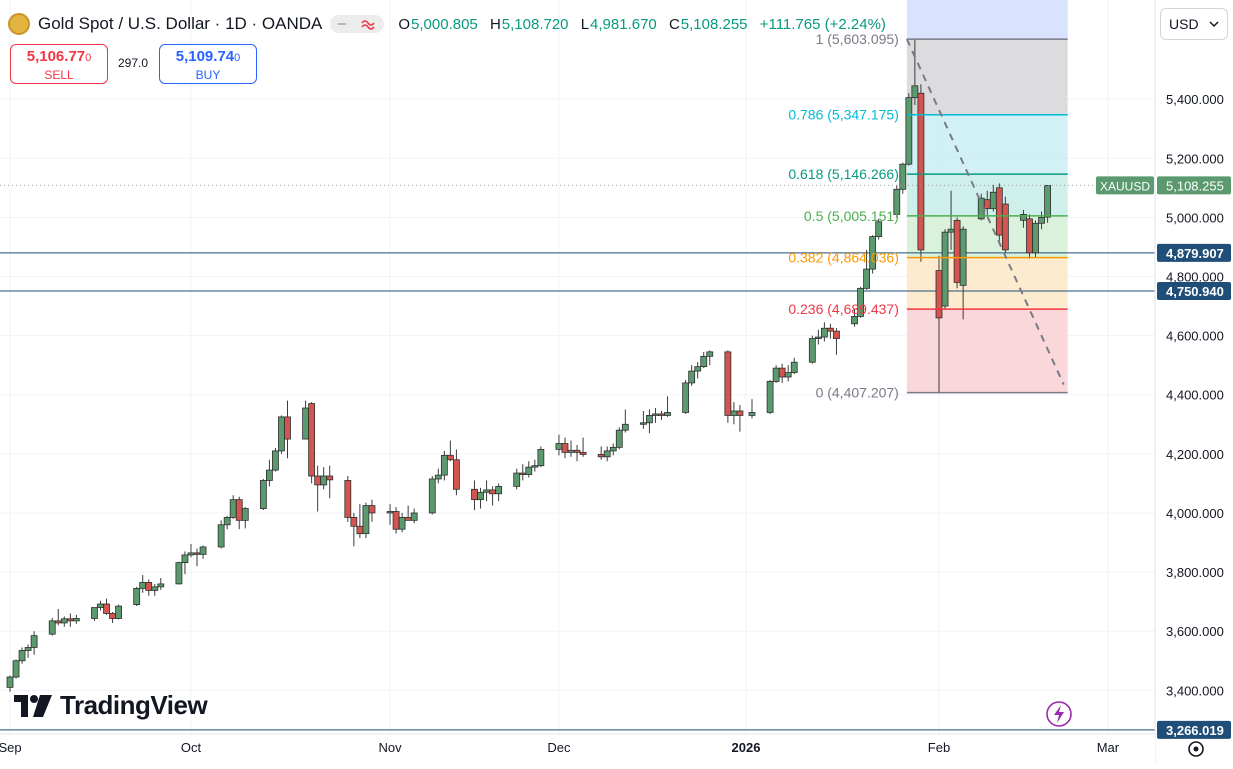 This screenshot has width=1233, height=769. Describe the element at coordinates (1196, 749) in the screenshot. I see `settings-icon` at that location.